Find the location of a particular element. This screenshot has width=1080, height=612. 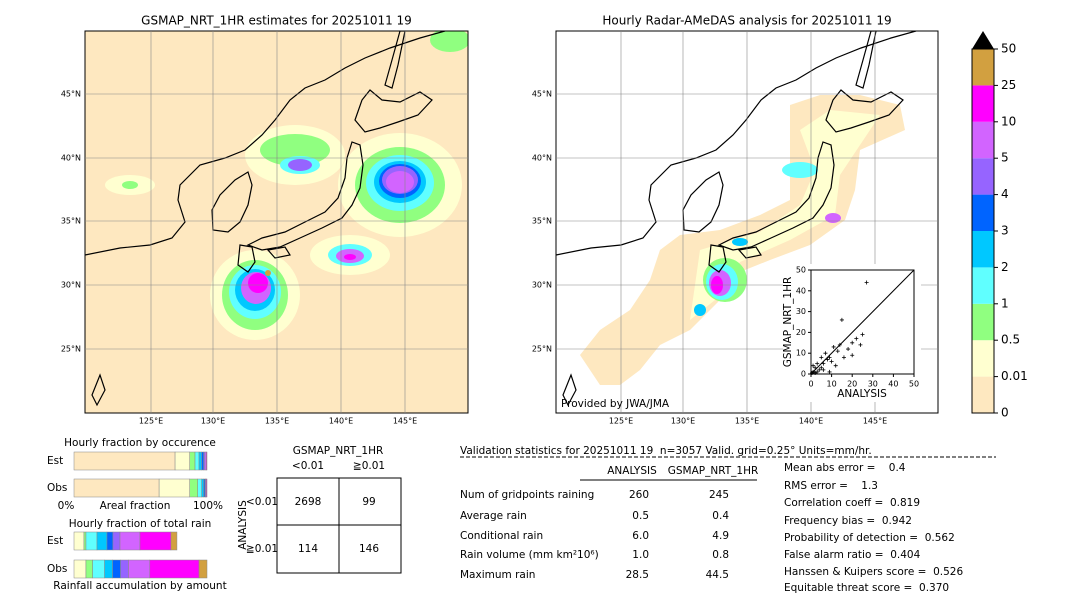

stat-value: 0.8 is located at coordinates (720, 555).